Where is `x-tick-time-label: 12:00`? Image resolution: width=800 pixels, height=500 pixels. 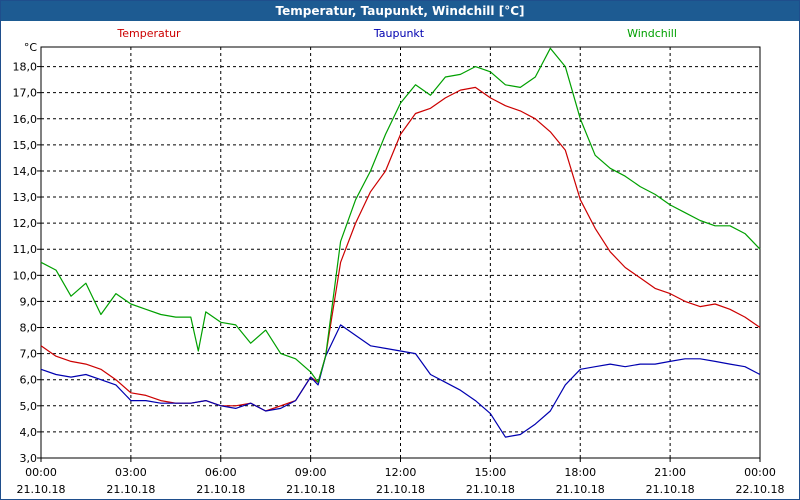 x-tick-time-label: 12:00 is located at coordinates (401, 472).